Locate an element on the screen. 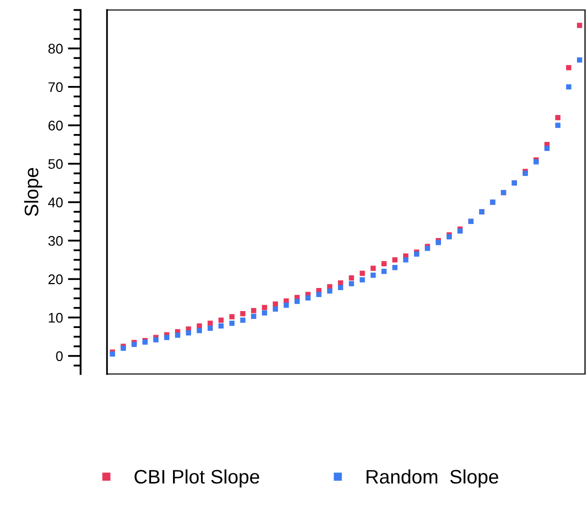 Image resolution: width=586 pixels, height=505 pixels. y-axis-title: Slope is located at coordinates (33, 192).